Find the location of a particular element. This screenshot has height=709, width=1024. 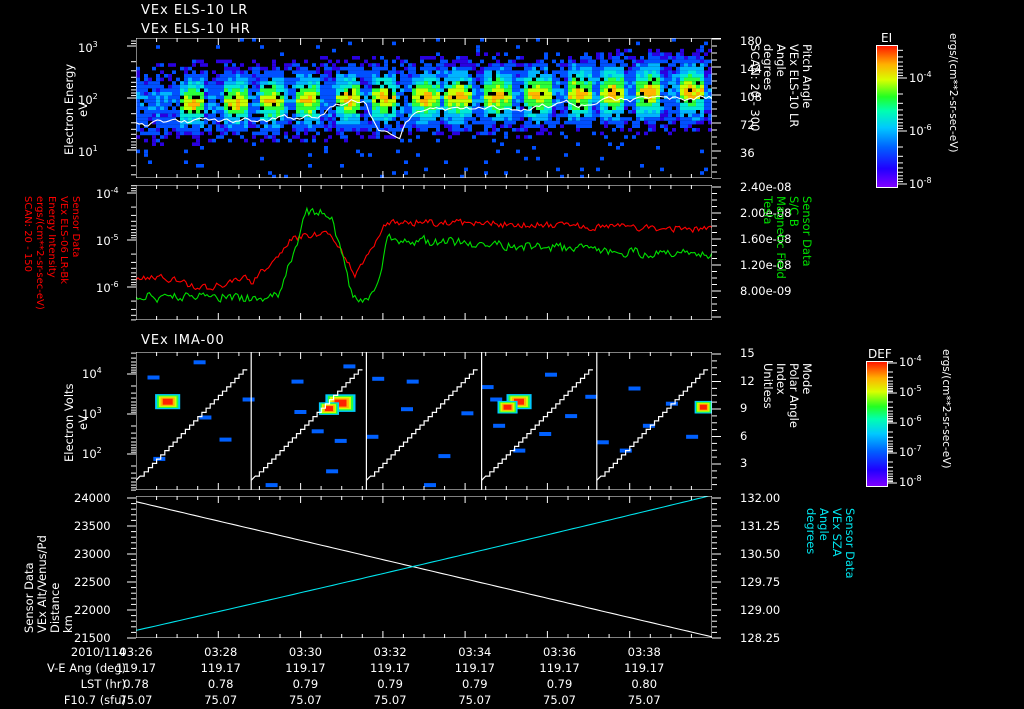

axis-tick-label: 3 is located at coordinates (744, 463).